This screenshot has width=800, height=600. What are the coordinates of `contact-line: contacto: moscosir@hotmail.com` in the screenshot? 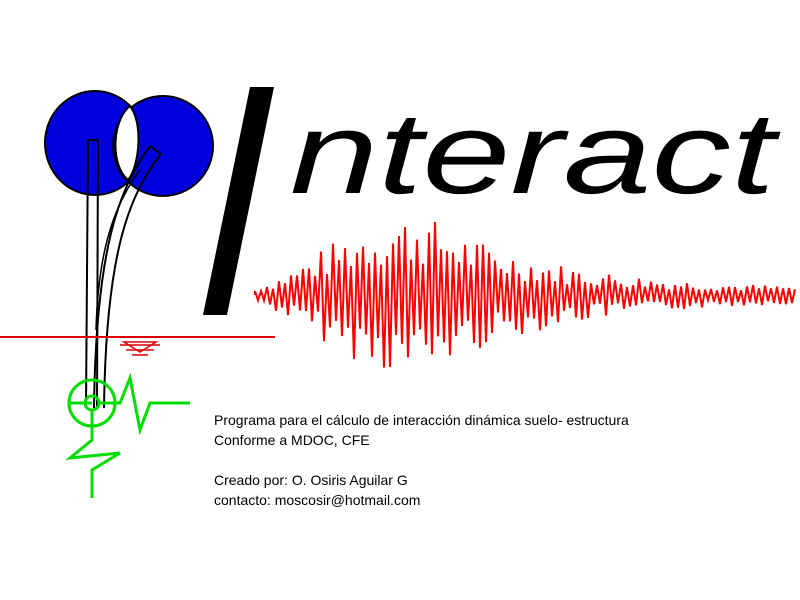 It's located at (317, 500).